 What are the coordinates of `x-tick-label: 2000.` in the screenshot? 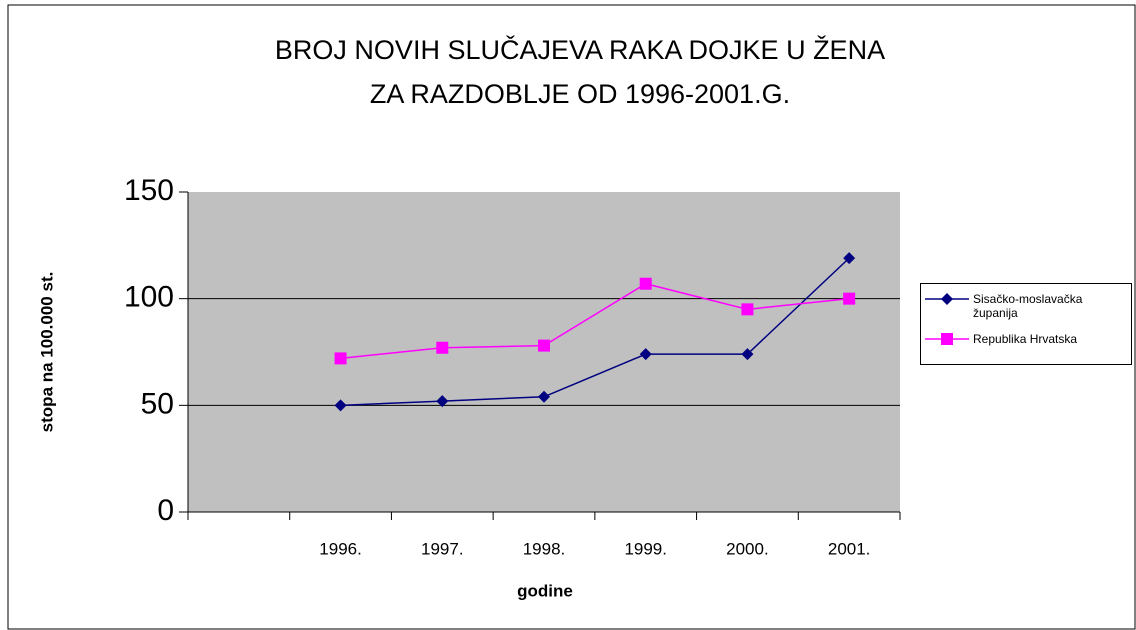 It's located at (747, 548).